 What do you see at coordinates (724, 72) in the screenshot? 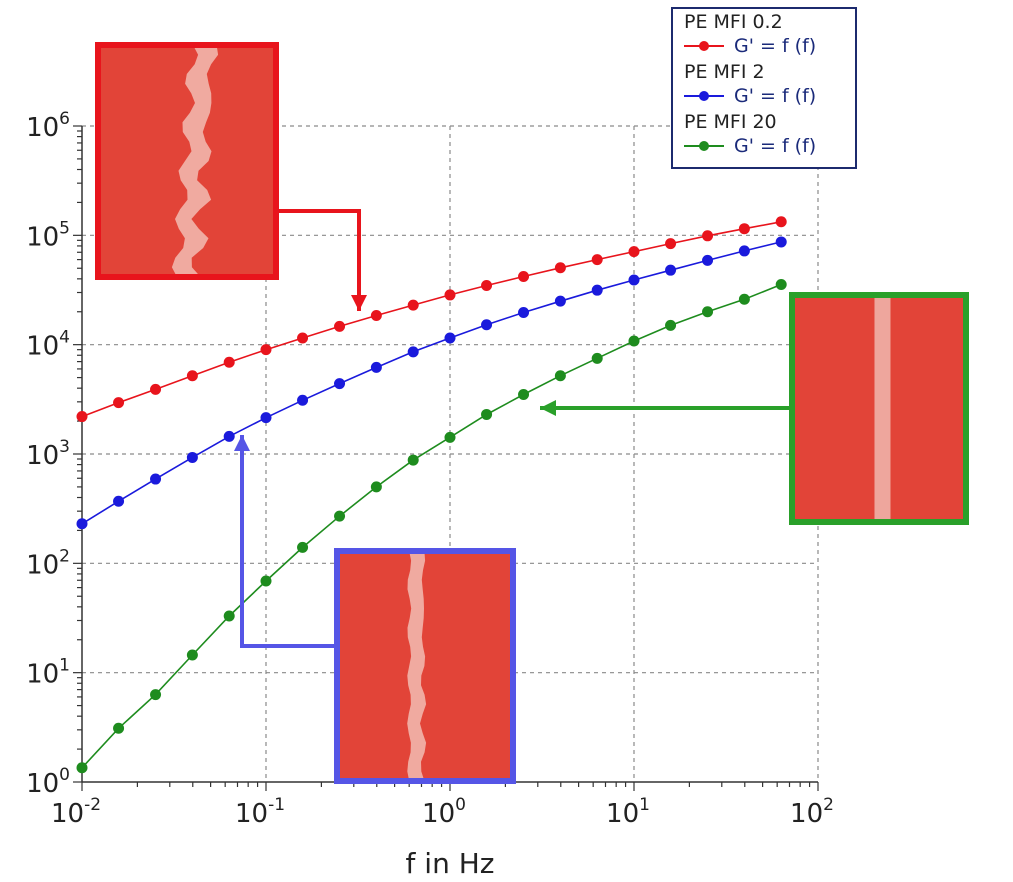
I see `legend-group-title: PE MFI 2` at bounding box center [724, 72].